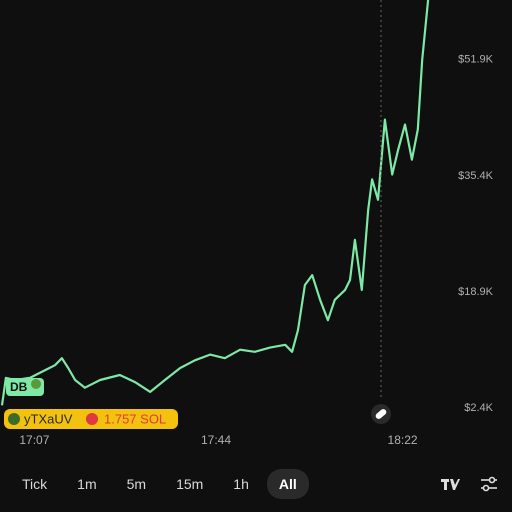  I want to click on wallet-label: yTXaUV, so click(48, 418).